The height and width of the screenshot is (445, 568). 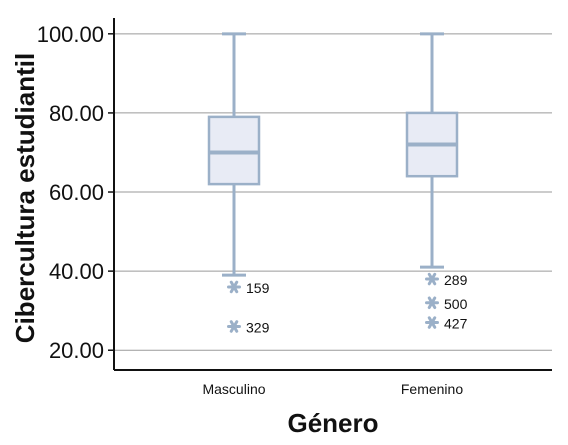 I want to click on box-masculino, so click(x=234, y=182).